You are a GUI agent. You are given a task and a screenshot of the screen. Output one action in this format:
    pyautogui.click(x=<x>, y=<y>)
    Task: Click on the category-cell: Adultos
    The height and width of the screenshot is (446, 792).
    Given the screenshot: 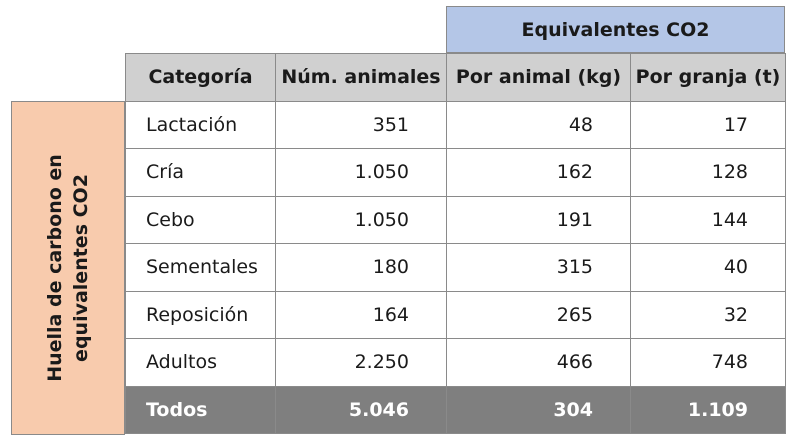 What is the action you would take?
    pyautogui.click(x=200, y=362)
    